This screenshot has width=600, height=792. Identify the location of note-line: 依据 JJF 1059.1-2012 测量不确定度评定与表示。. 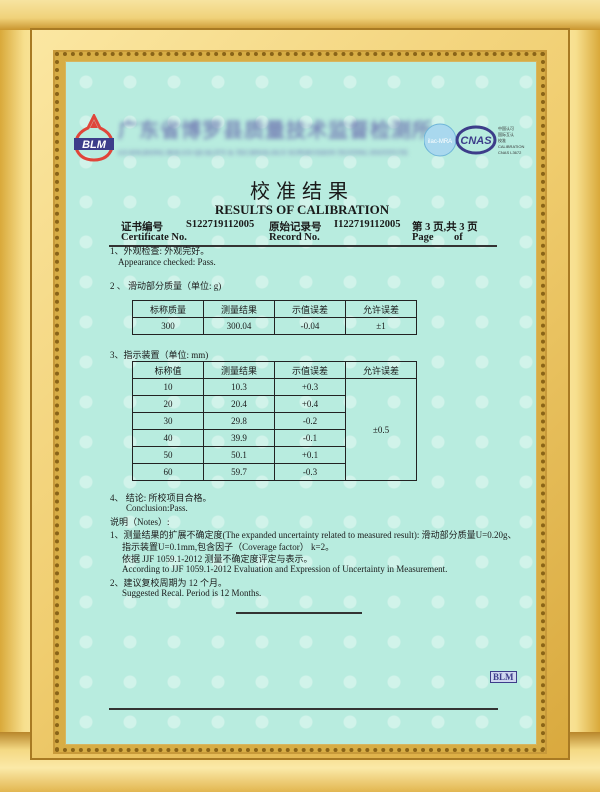
(217, 559).